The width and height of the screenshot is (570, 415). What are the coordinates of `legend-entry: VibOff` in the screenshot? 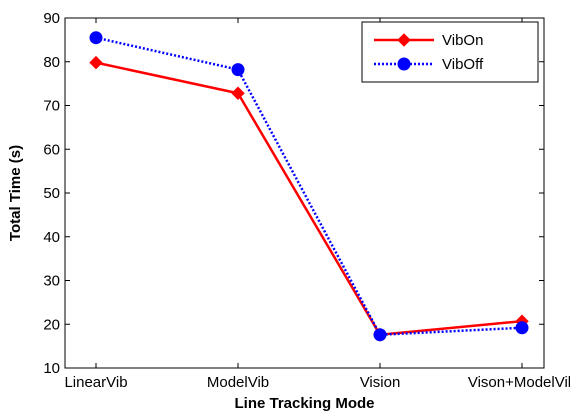 It's located at (429, 64).